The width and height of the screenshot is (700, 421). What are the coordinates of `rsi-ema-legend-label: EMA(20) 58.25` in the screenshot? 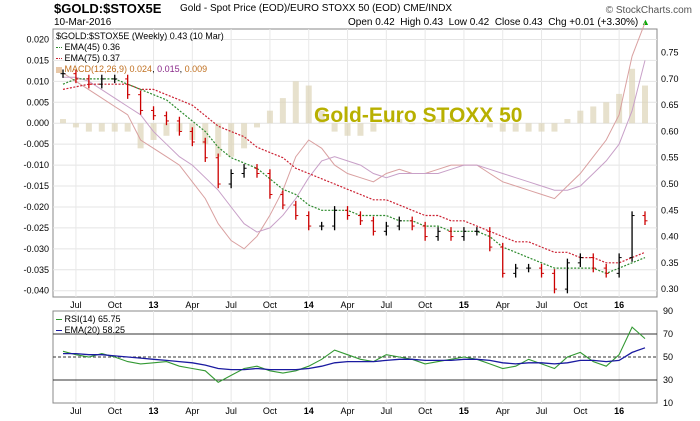 It's located at (95, 330).